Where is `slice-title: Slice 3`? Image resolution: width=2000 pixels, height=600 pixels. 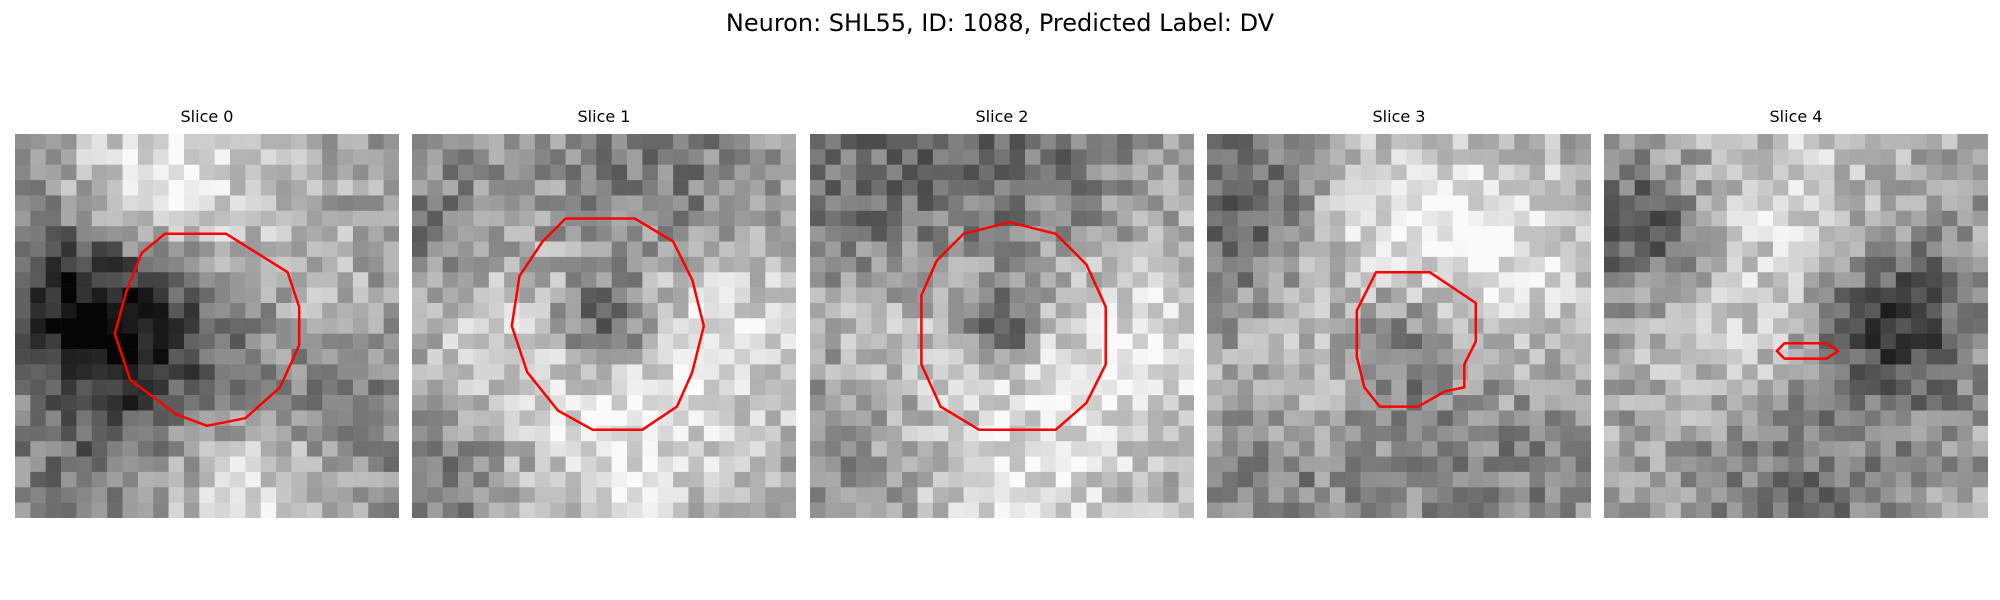 slice-title: Slice 3 is located at coordinates (1399, 116).